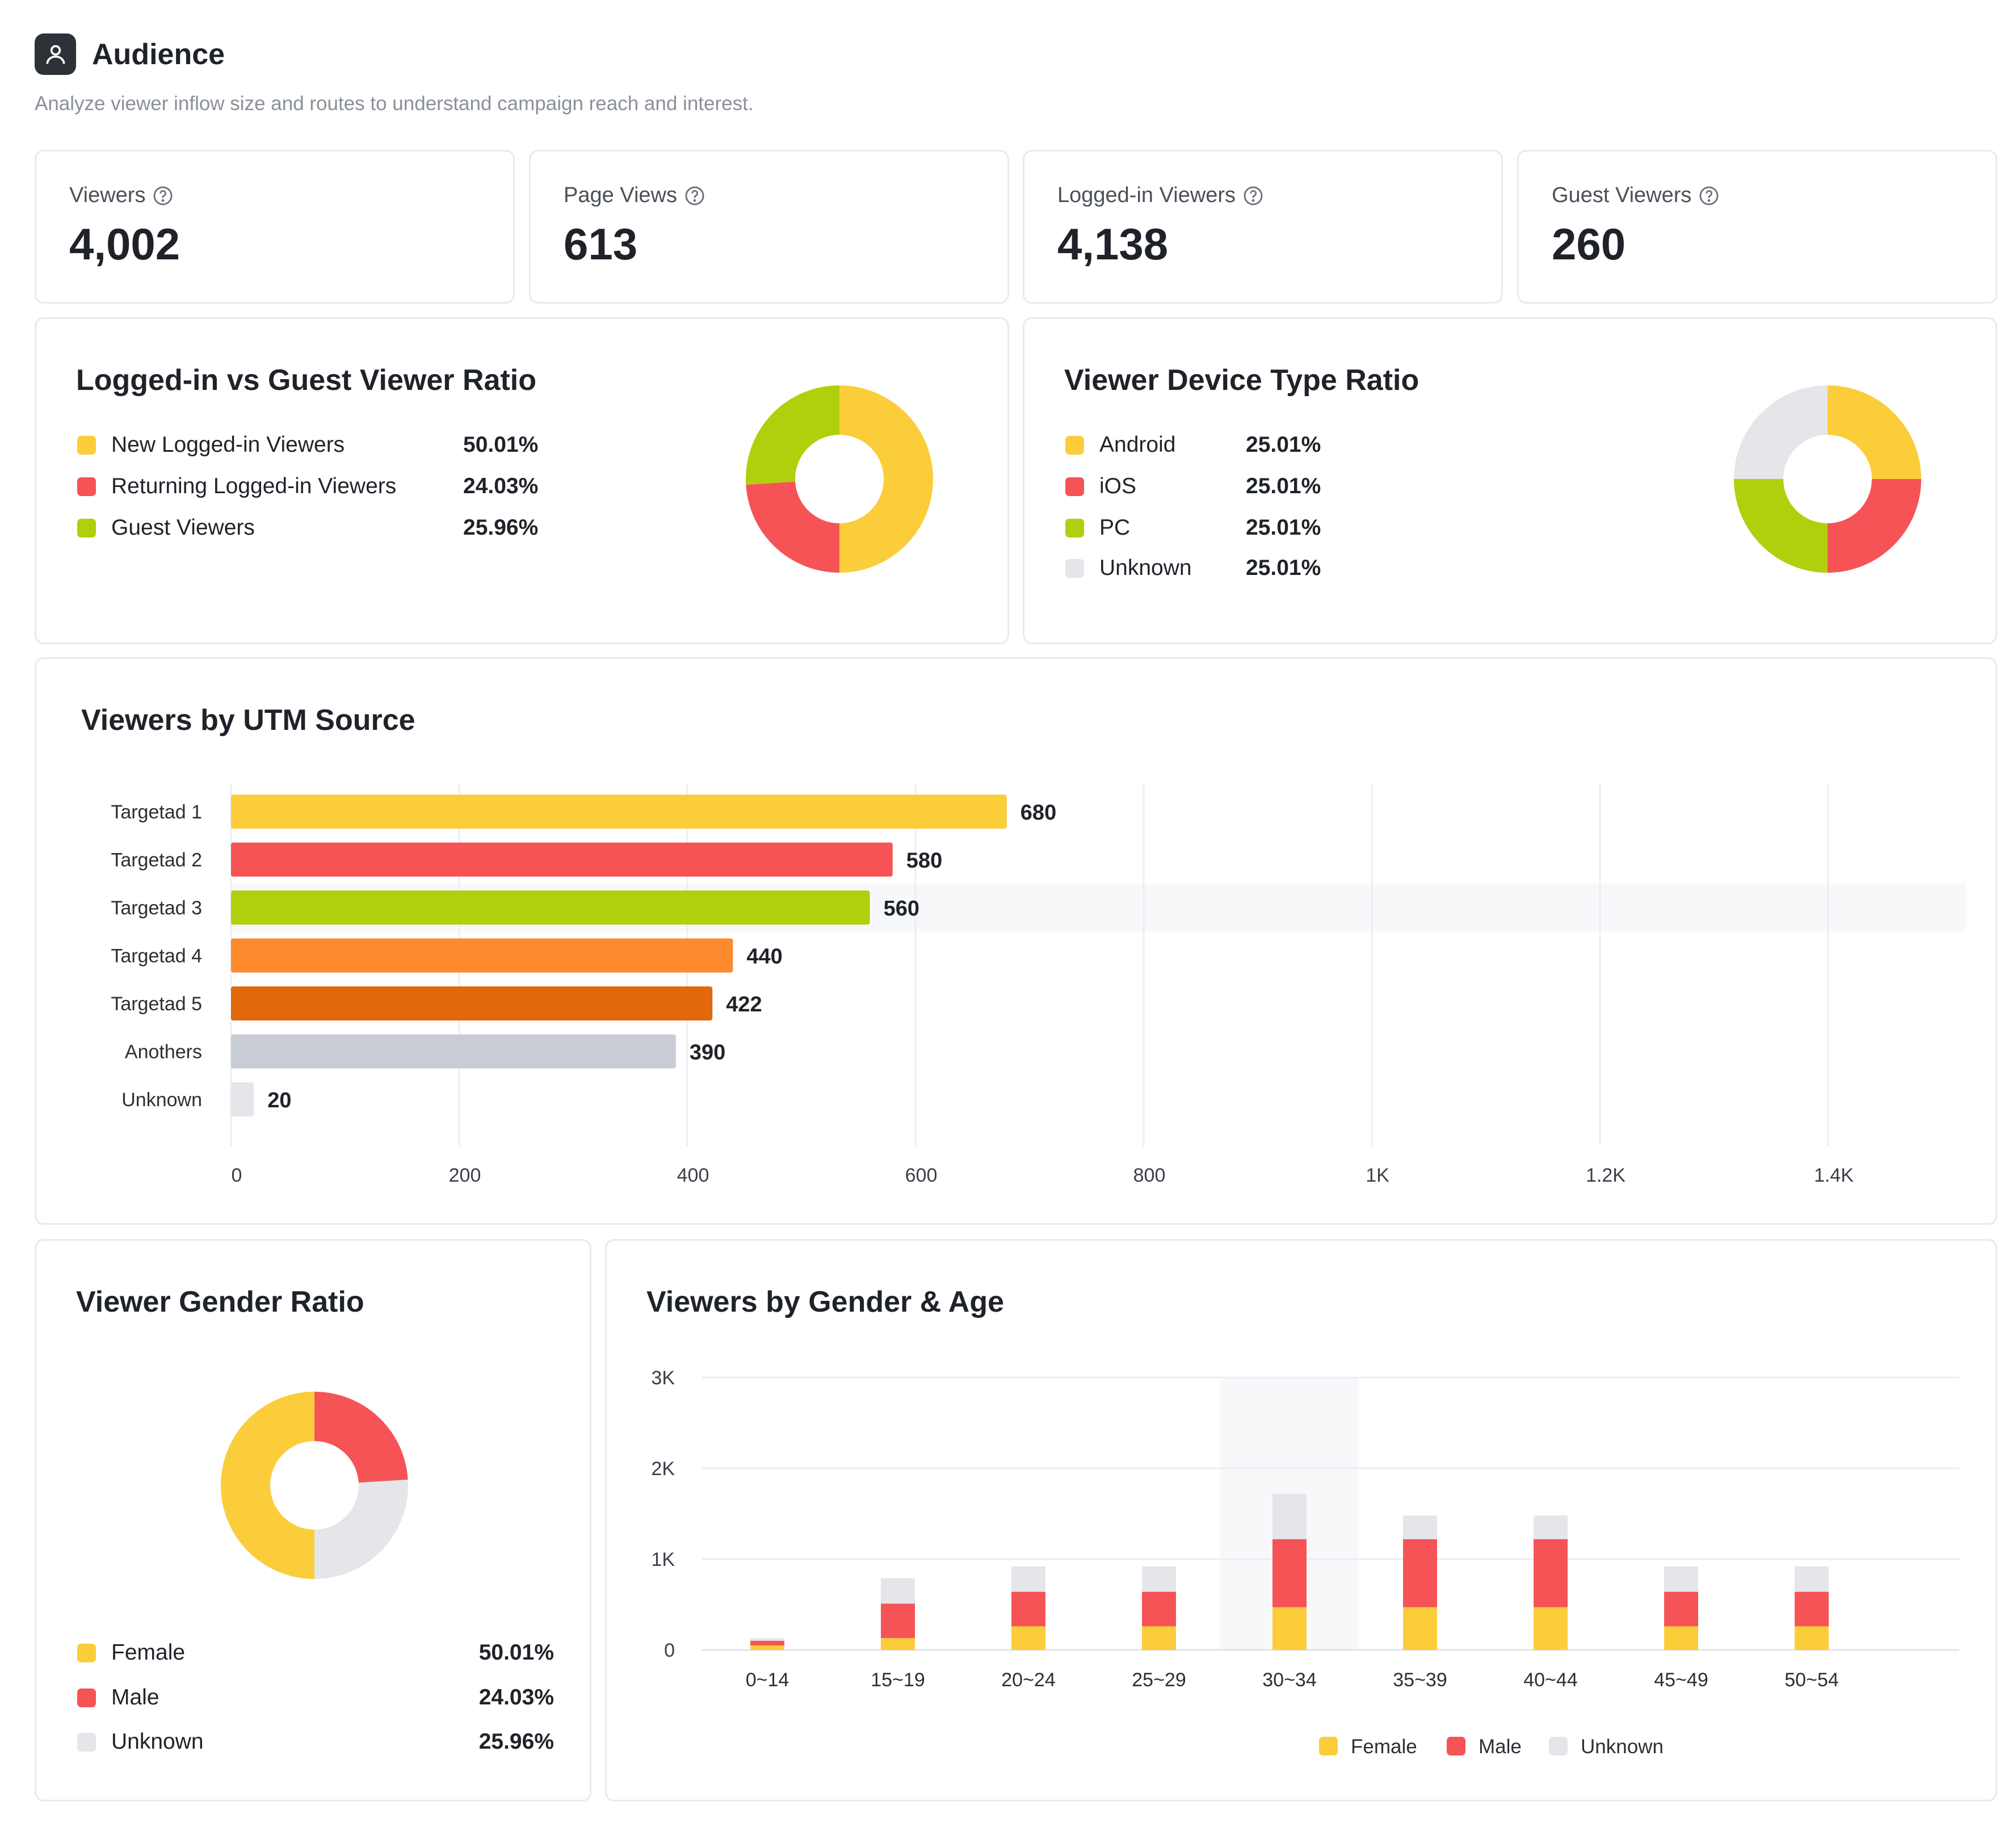  Describe the element at coordinates (901, 909) in the screenshot. I see `data-label: 560` at that location.